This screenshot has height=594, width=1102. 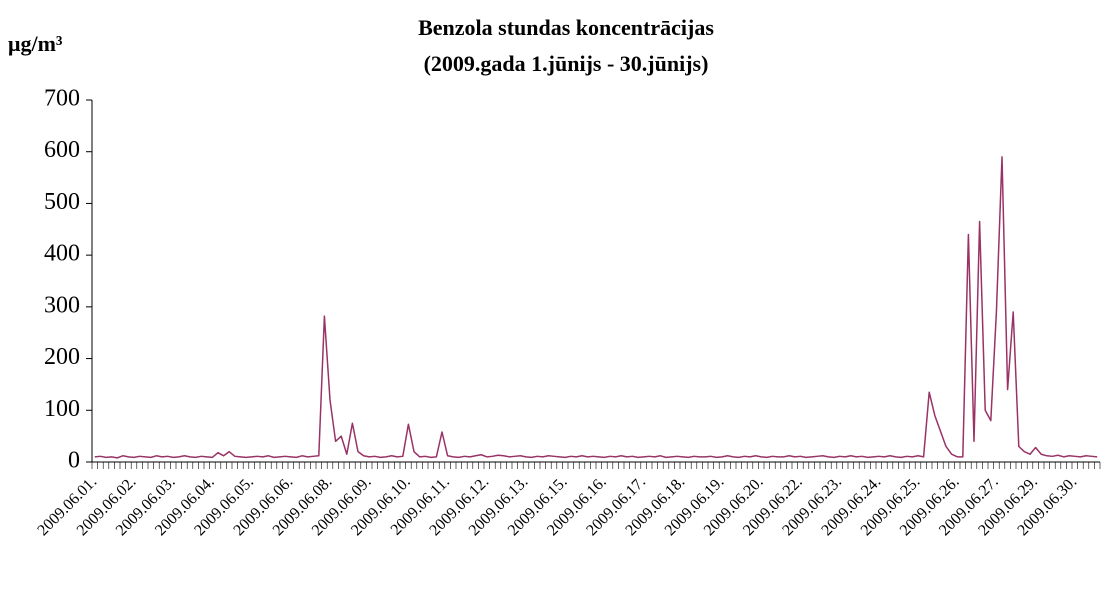 What do you see at coordinates (62, 99) in the screenshot?
I see `y-tick-label: 700` at bounding box center [62, 99].